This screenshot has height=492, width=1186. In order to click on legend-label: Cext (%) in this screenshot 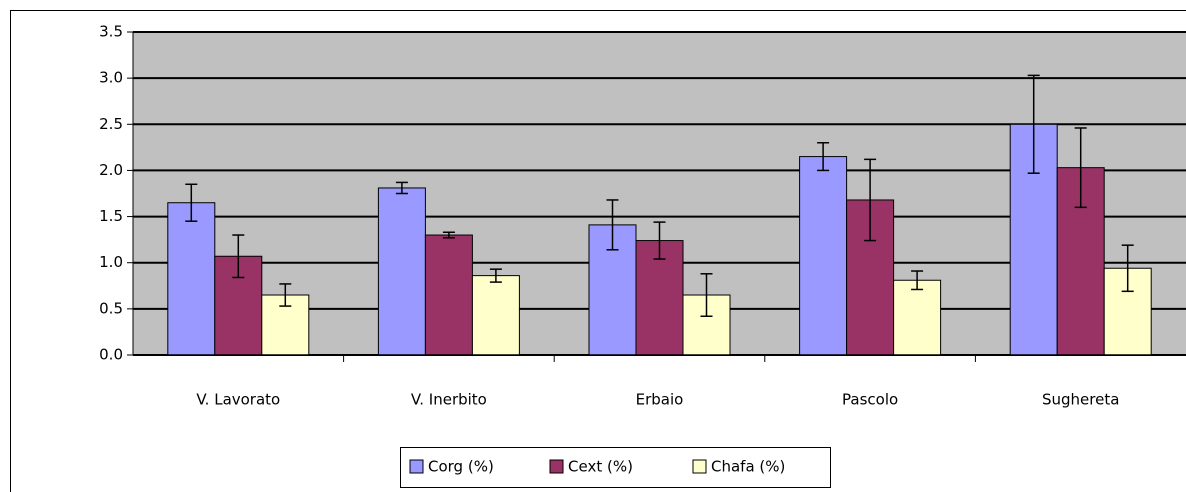, I will do `click(600, 467)`.